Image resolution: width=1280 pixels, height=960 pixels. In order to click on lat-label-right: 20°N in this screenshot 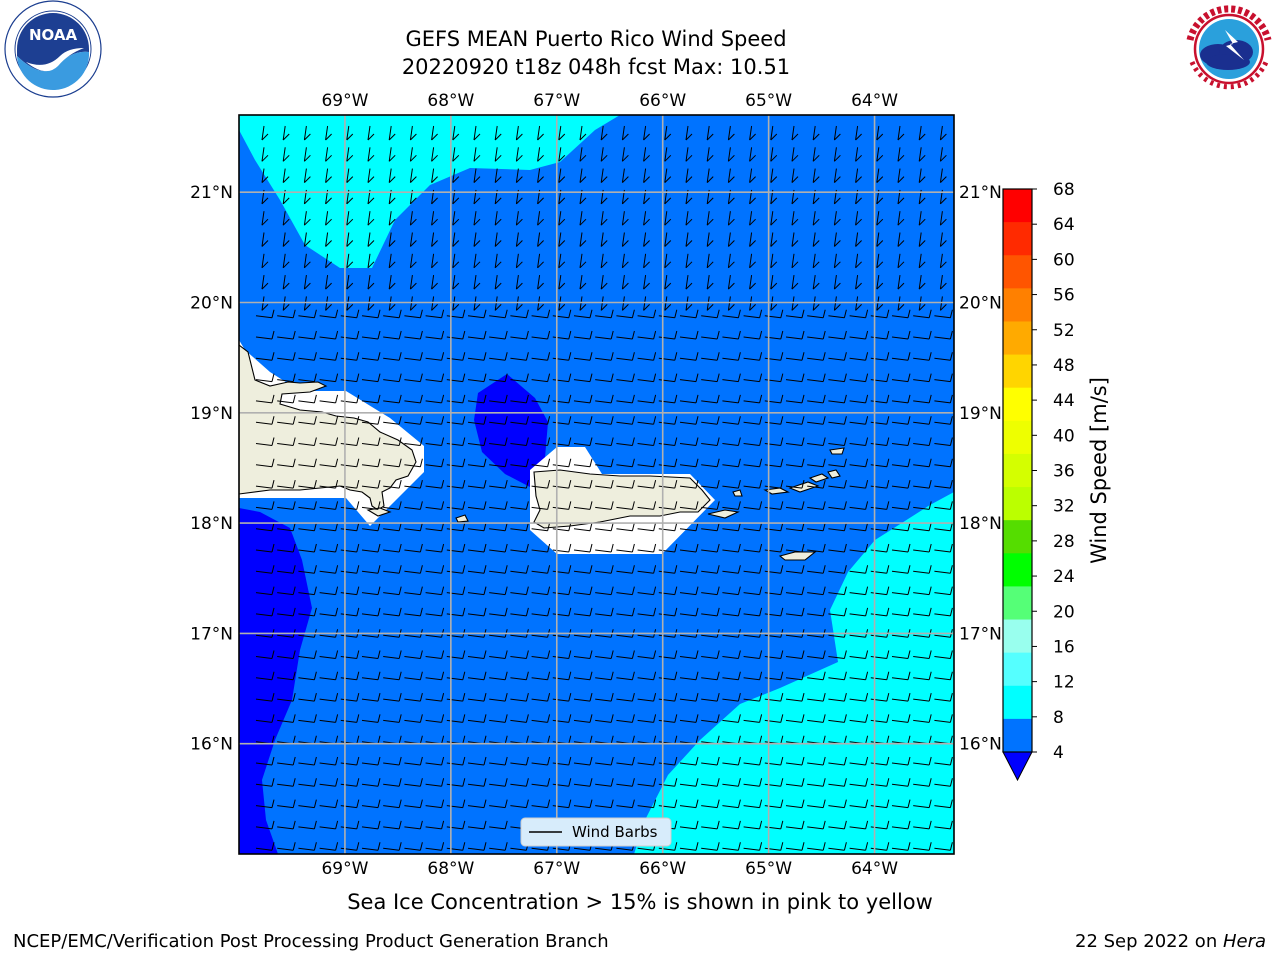, I will do `click(980, 304)`.